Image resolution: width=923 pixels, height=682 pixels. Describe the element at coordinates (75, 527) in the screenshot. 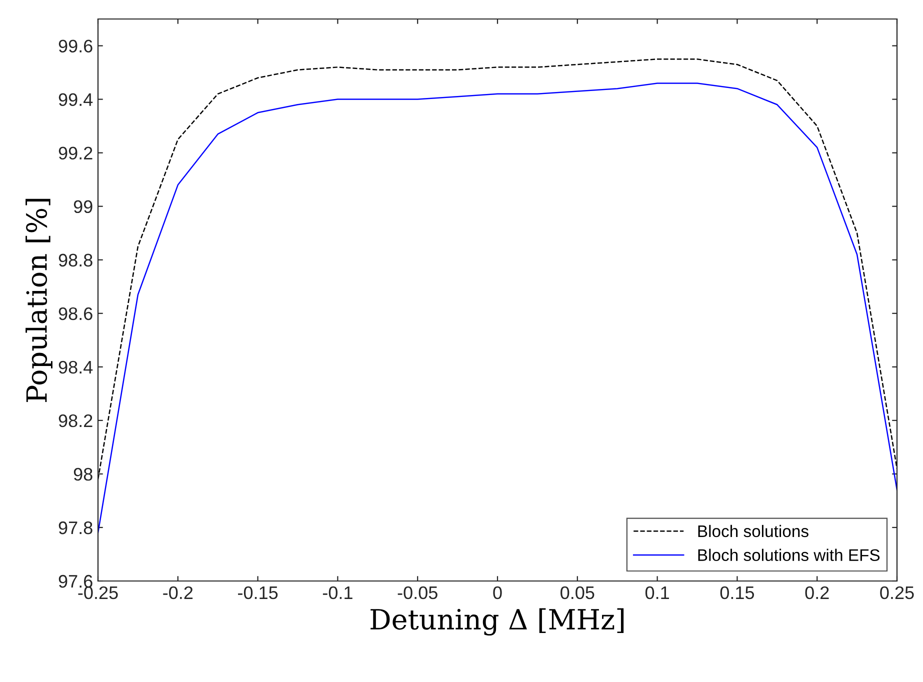

I see `y-tick-label: 97.8` at that location.